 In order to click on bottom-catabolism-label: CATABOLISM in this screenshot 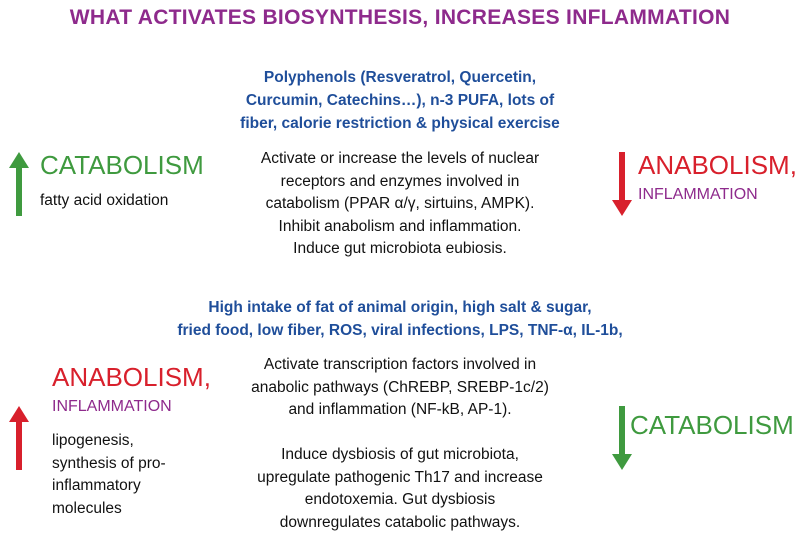, I will do `click(712, 425)`.